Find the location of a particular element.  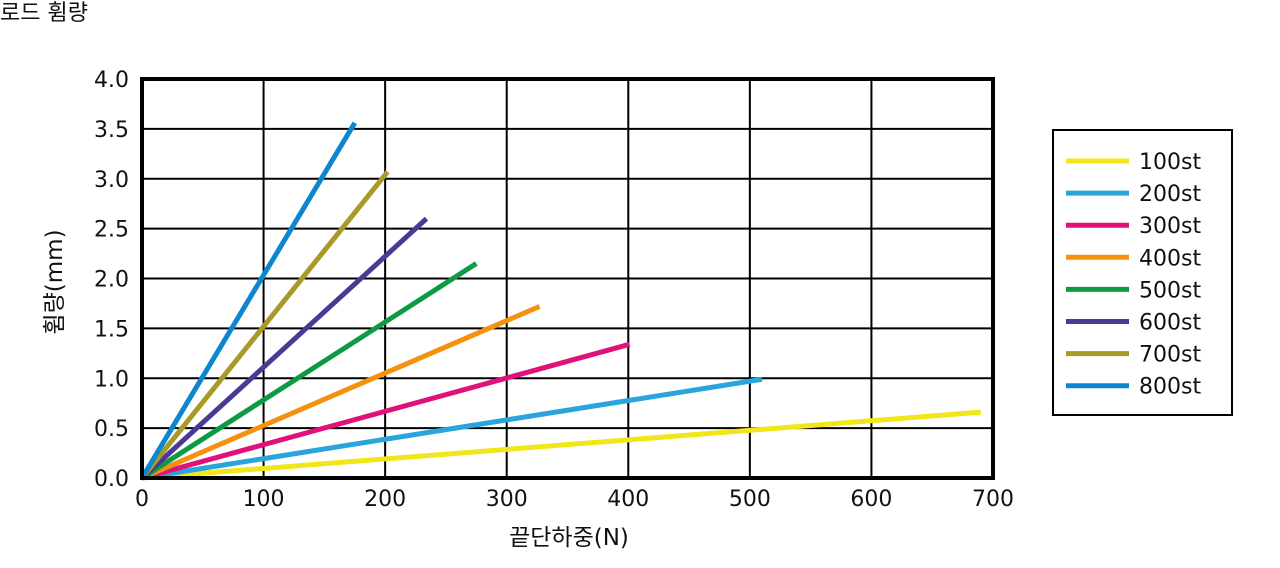

x-tick-label: 500 is located at coordinates (750, 499).